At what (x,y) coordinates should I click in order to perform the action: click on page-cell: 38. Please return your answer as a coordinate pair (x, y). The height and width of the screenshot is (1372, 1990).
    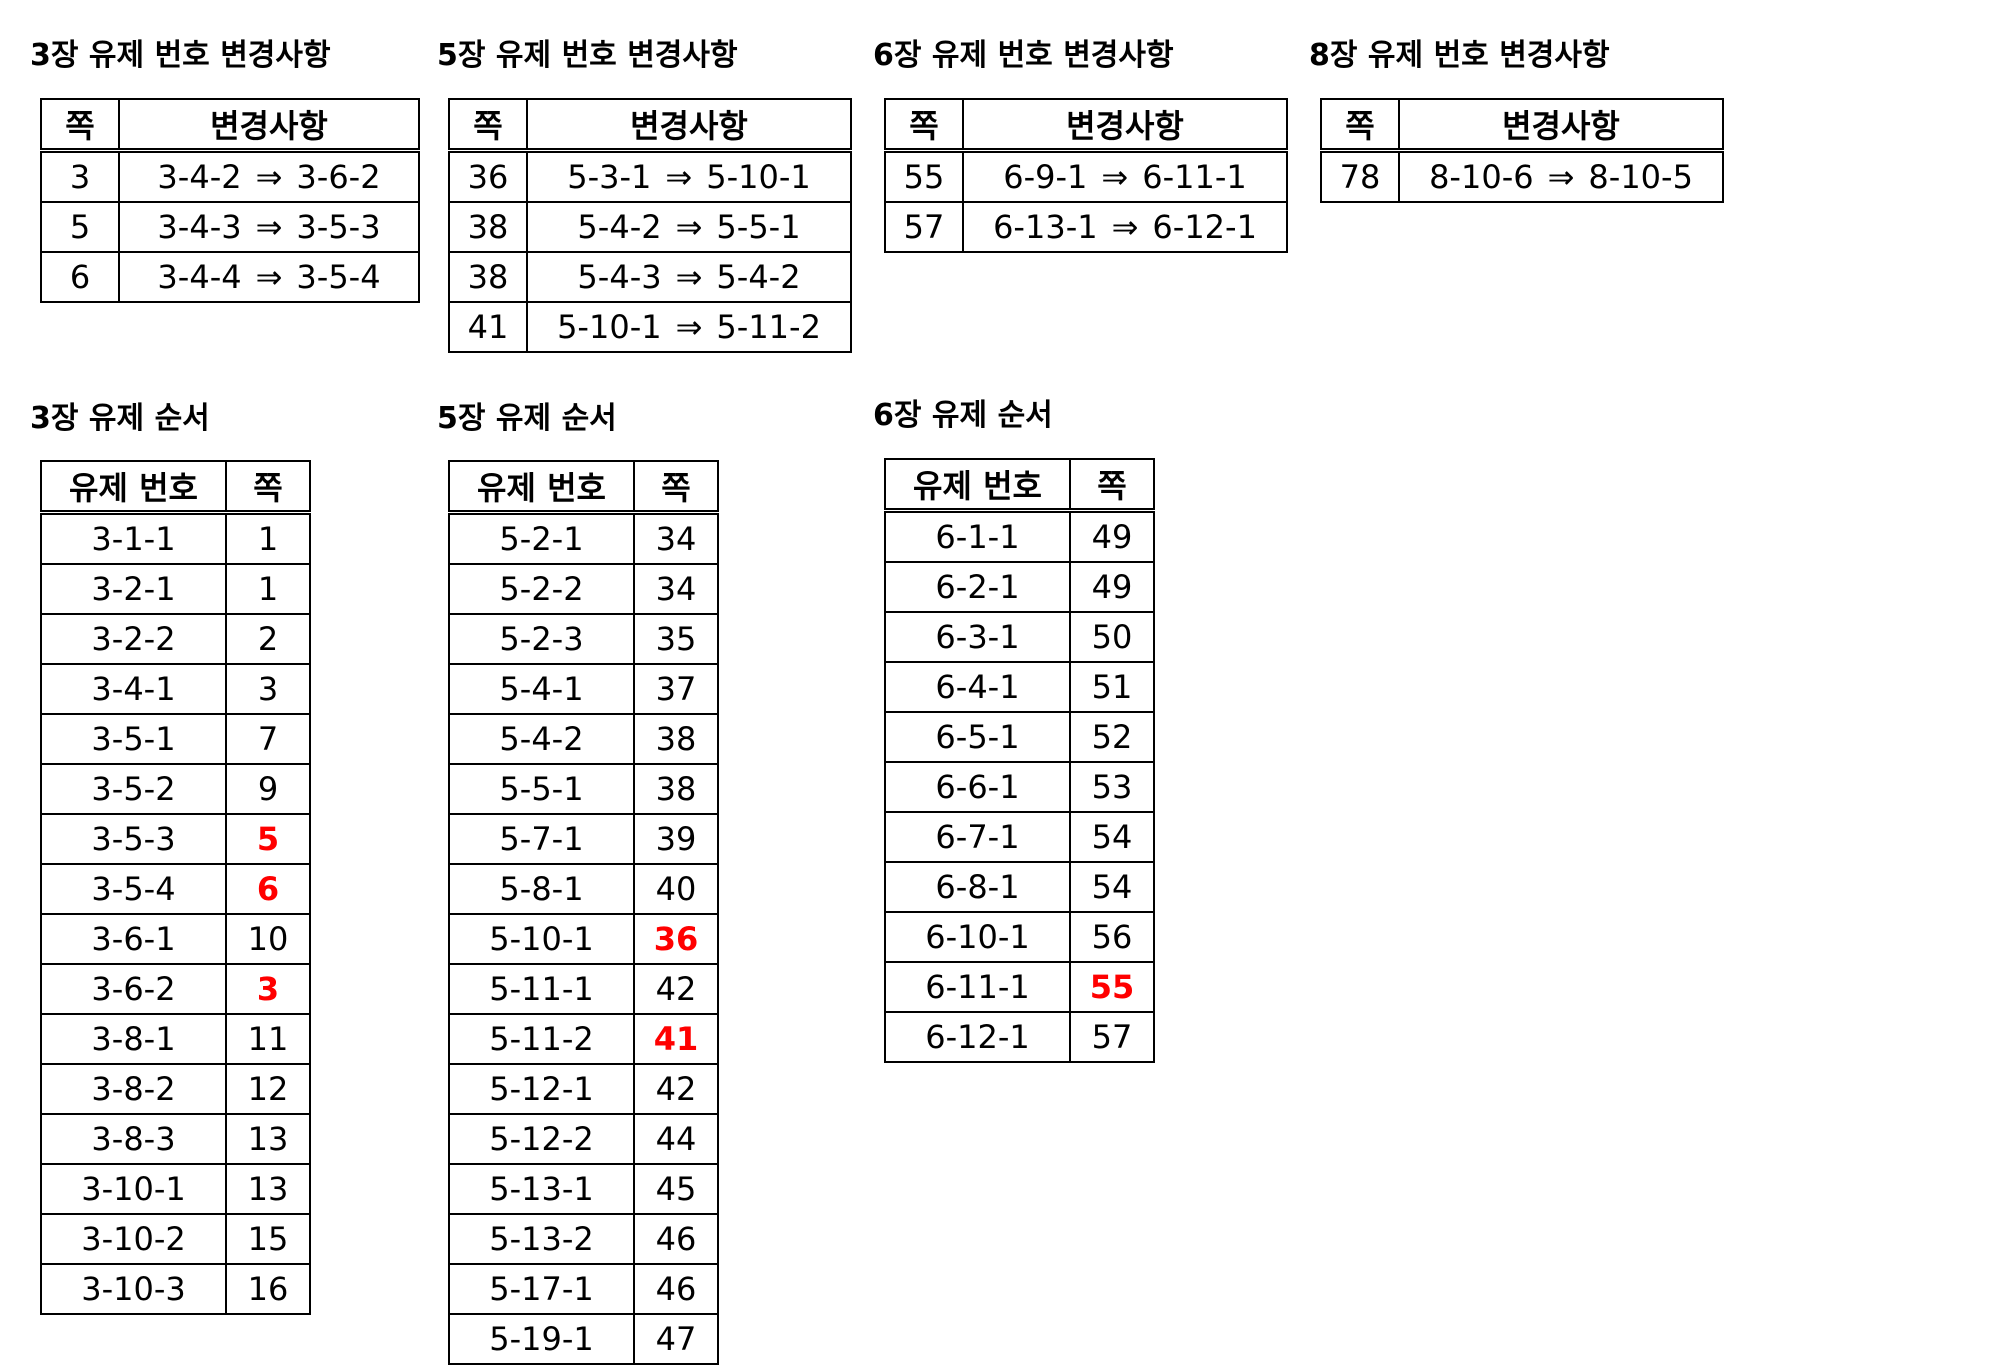
    Looking at the image, I should click on (676, 789).